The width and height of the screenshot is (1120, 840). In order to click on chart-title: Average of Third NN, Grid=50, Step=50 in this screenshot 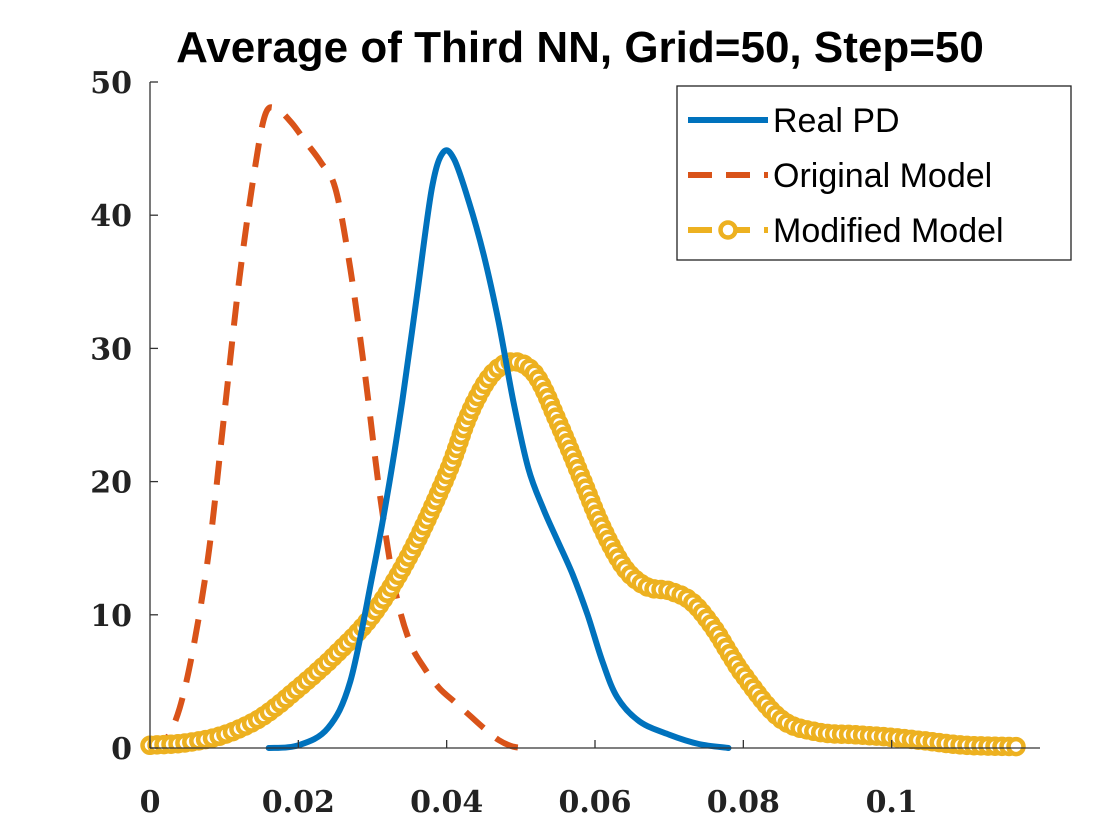, I will do `click(580, 47)`.